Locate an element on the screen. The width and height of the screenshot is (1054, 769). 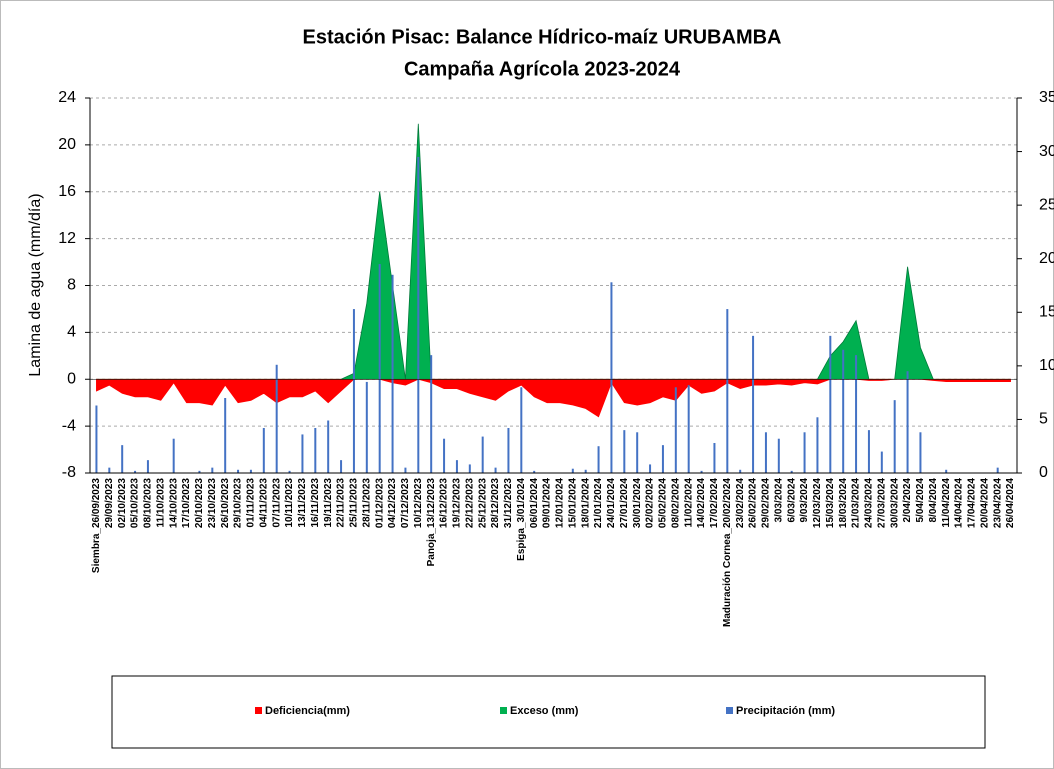
x-tick-label: 05/10/2023 is located at coordinates (135, 503).